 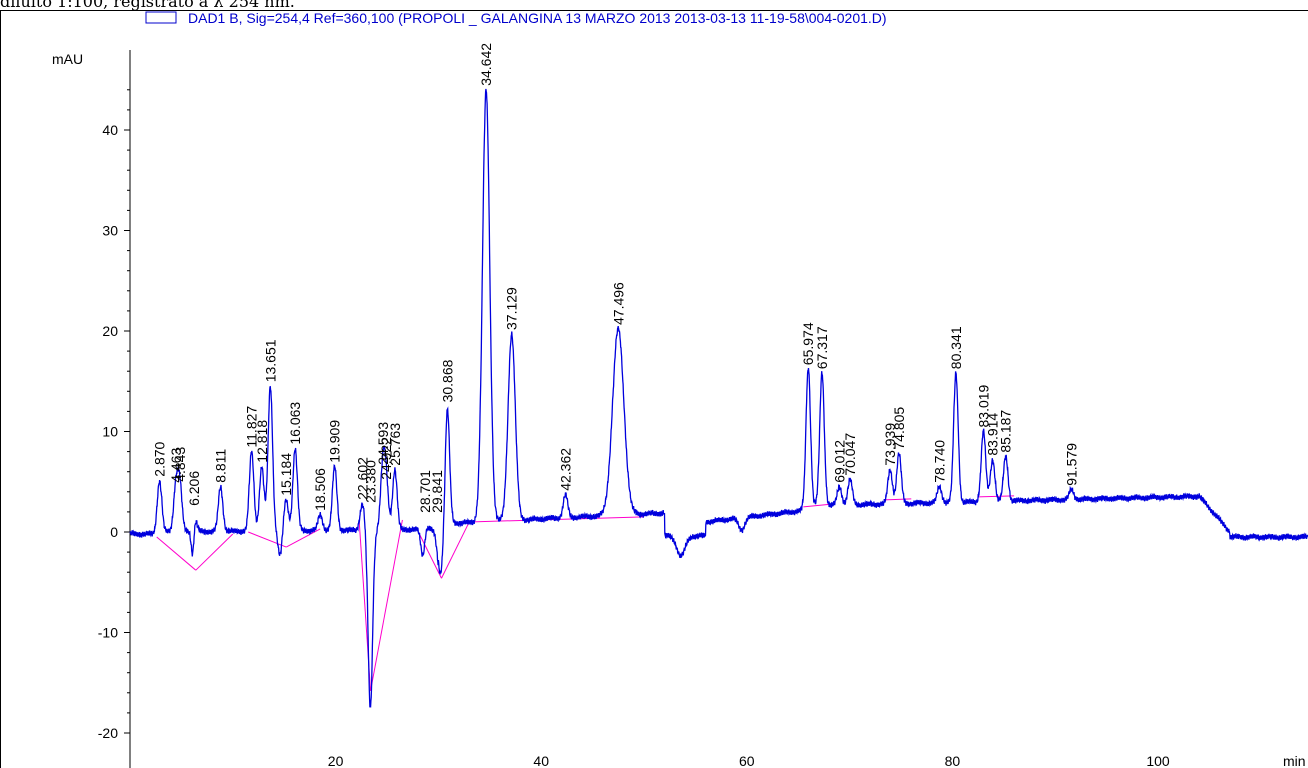 I want to click on peak-label: 25.763, so click(x=395, y=444).